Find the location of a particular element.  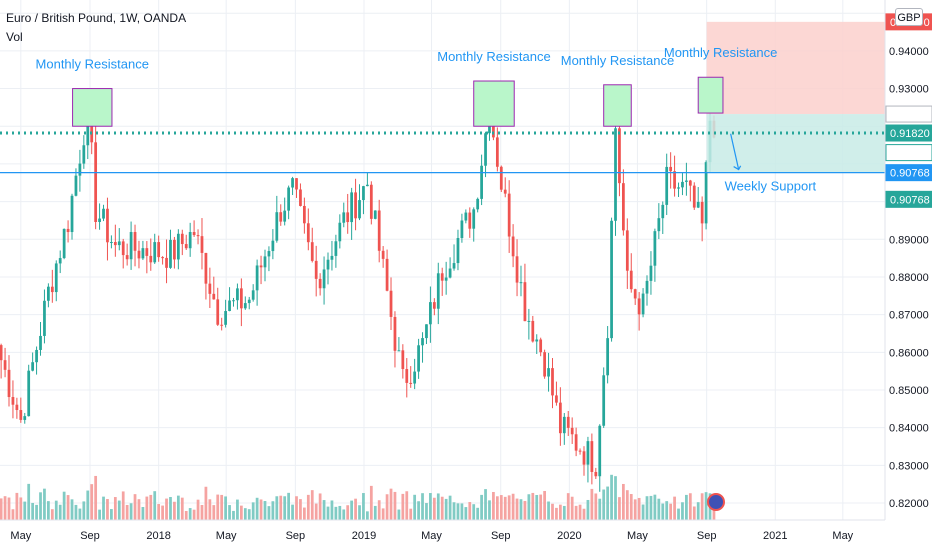

resistance-label: Monthly Resistance is located at coordinates (493, 56).